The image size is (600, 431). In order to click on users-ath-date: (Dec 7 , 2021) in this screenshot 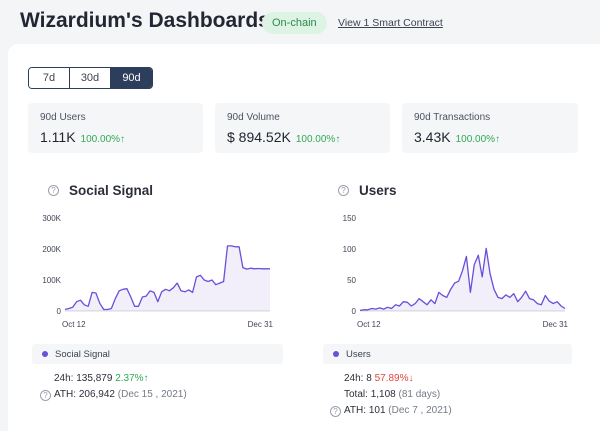, I will do `click(420, 410)`.